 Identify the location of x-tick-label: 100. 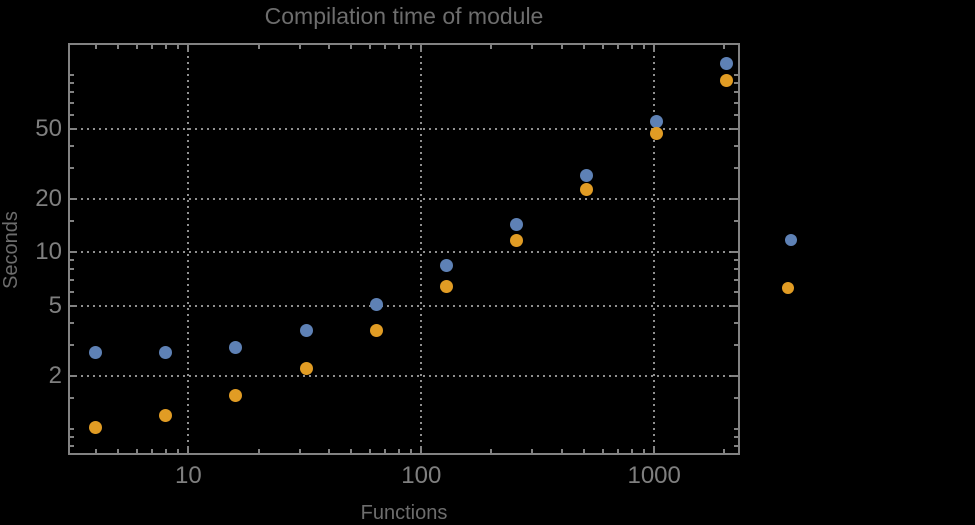
(421, 475).